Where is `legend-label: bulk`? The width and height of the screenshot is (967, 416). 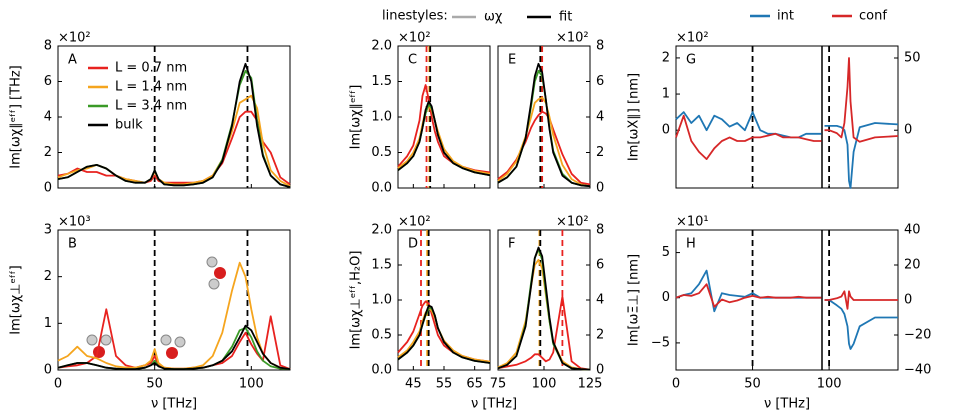 legend-label: bulk is located at coordinates (129, 125).